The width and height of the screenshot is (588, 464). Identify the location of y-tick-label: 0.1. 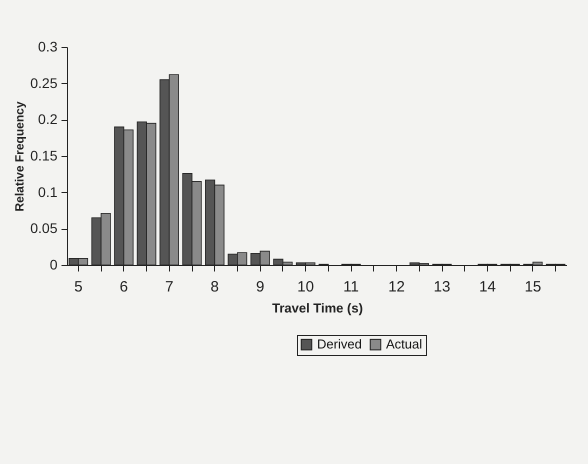
(48, 192).